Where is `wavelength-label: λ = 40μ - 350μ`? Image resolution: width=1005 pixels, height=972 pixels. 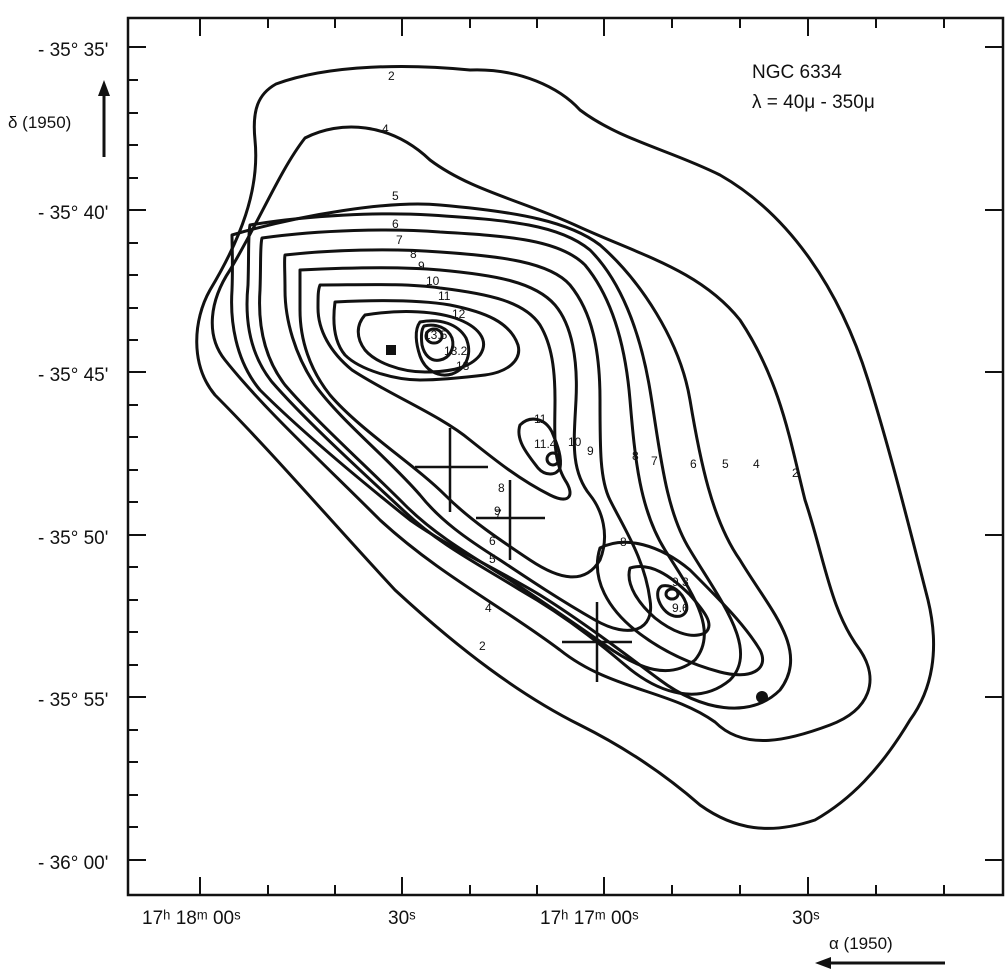
wavelength-label: λ = 40μ - 350μ is located at coordinates (813, 102).